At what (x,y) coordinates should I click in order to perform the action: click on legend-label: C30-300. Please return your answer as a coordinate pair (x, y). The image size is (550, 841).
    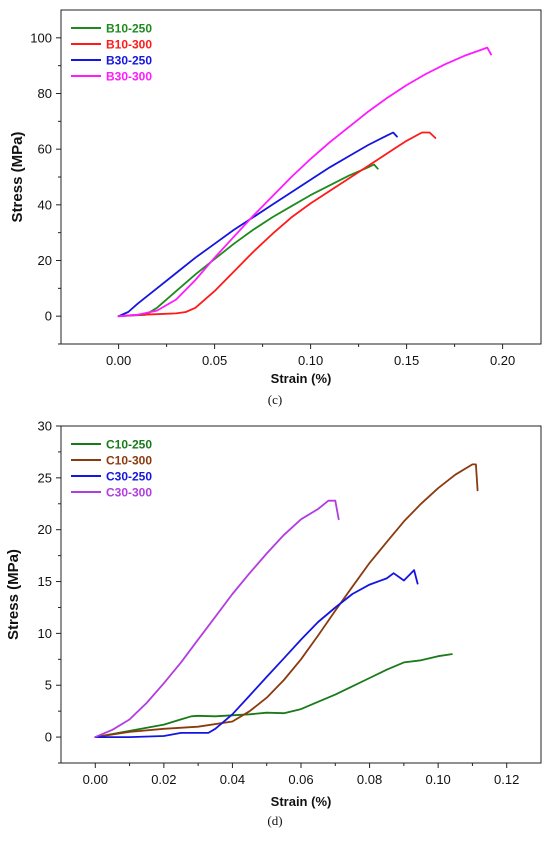
    Looking at the image, I should click on (129, 493).